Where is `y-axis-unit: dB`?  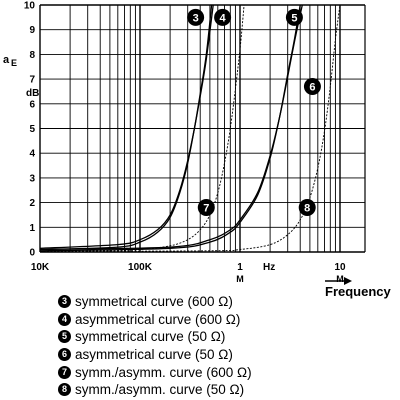 y-axis-unit: dB is located at coordinates (32, 93).